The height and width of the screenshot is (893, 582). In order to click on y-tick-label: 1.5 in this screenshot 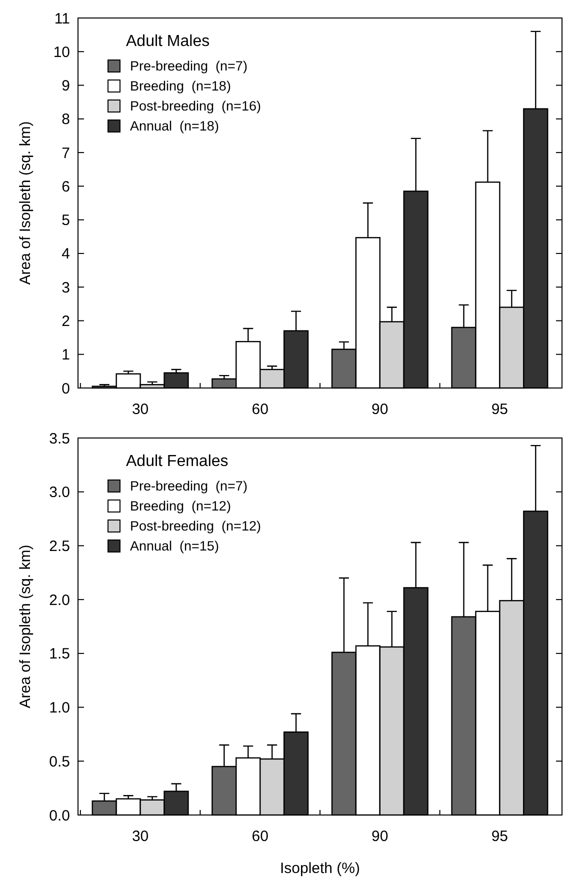, I will do `click(59, 654)`.